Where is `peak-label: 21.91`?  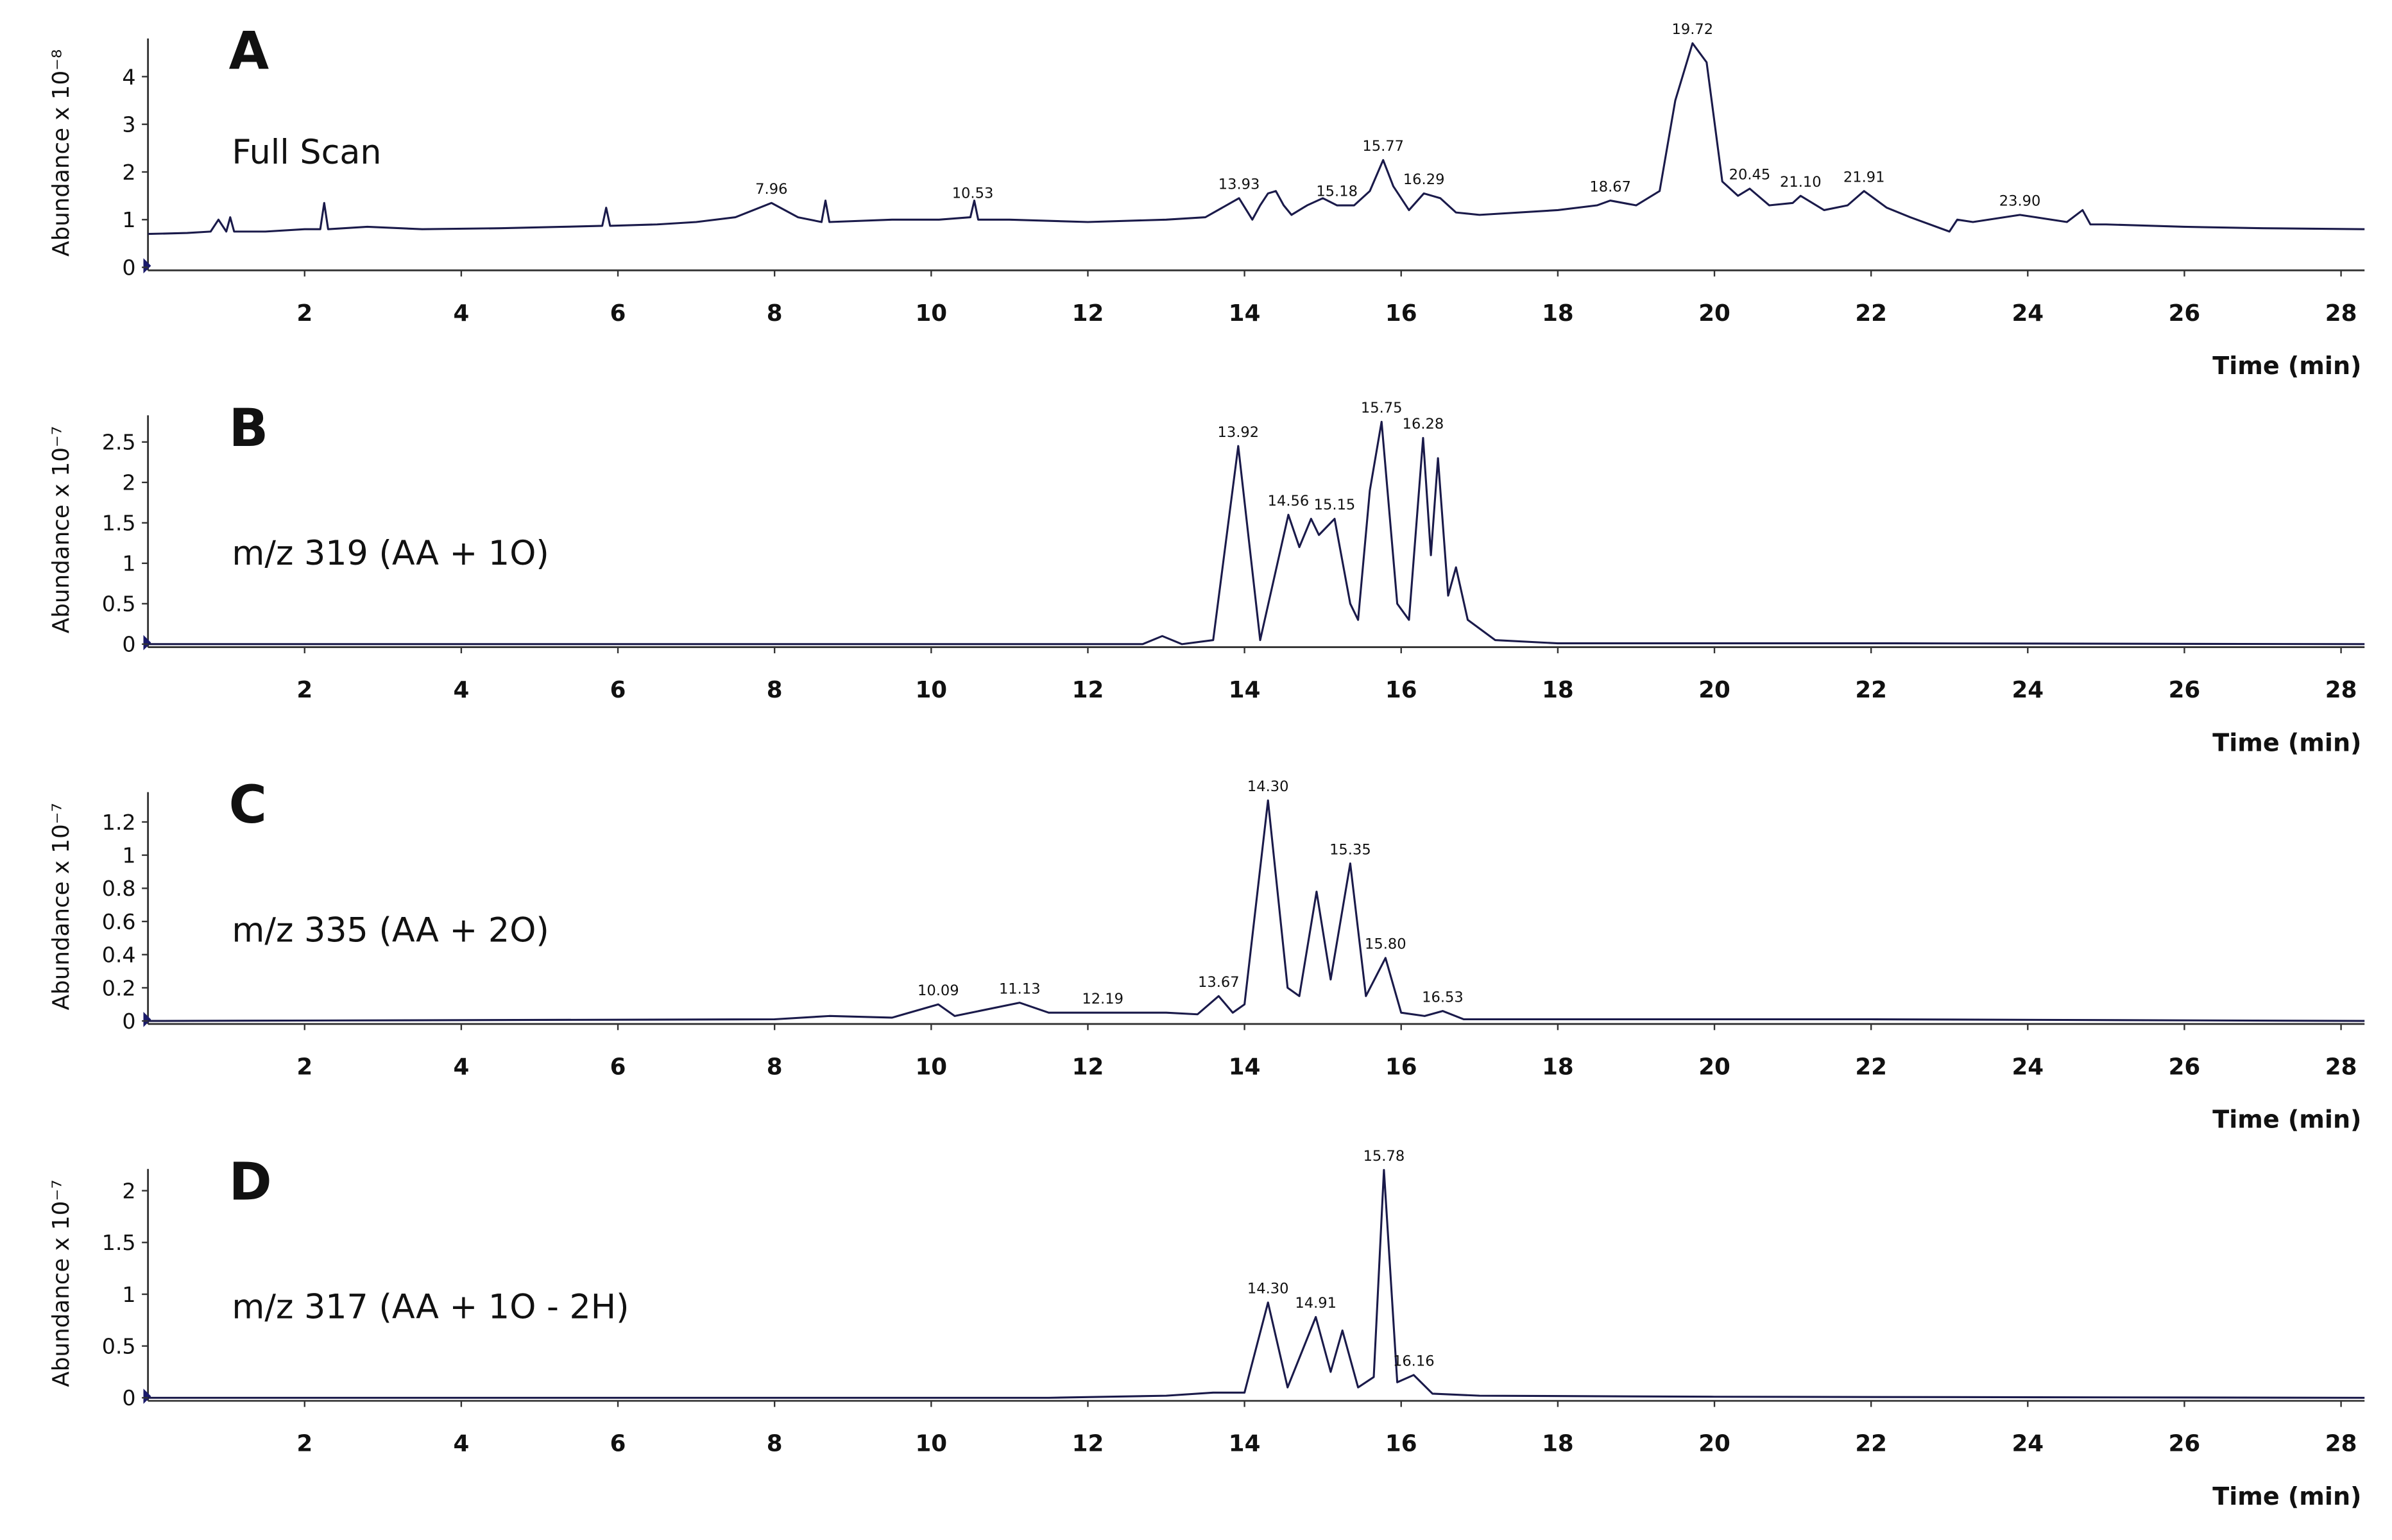 peak-label: 21.91 is located at coordinates (1864, 177).